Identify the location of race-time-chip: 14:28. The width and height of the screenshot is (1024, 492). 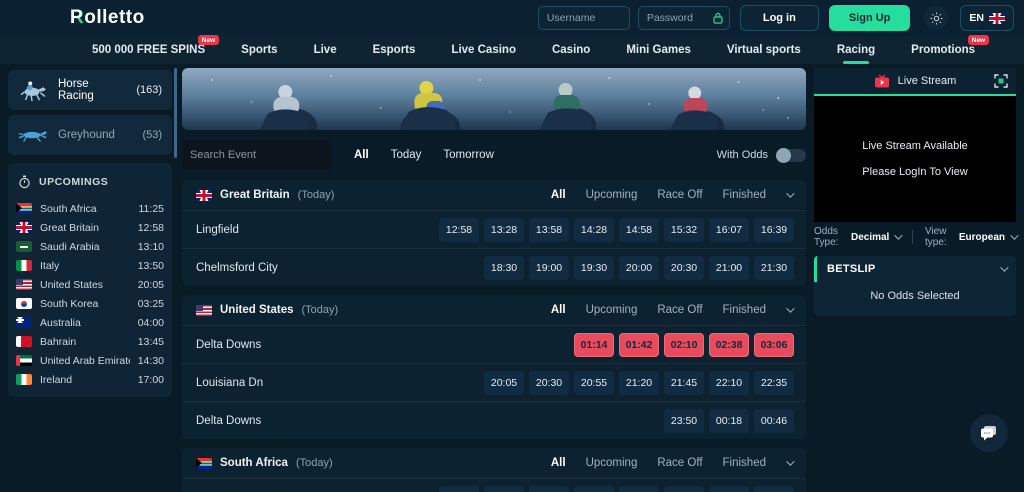
(594, 229).